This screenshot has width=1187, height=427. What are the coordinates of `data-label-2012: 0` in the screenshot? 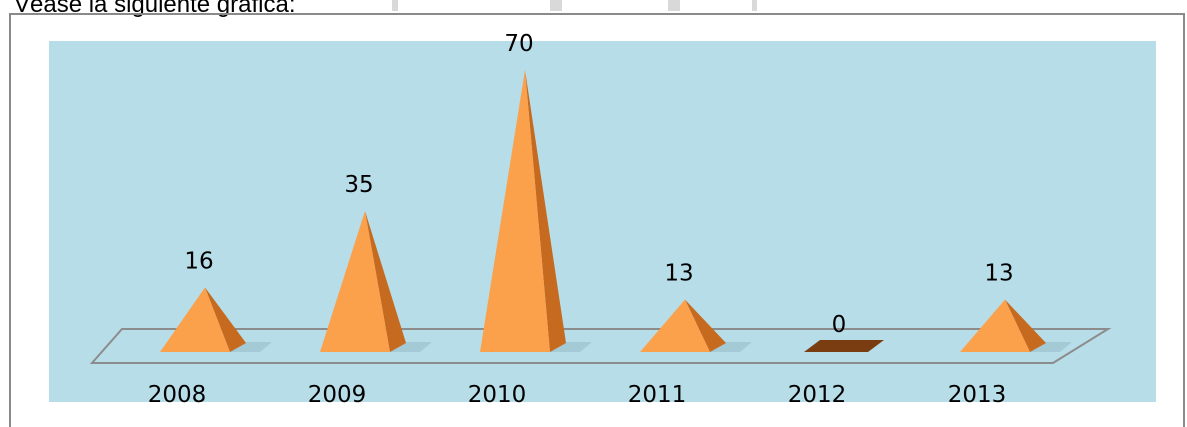 It's located at (839, 325).